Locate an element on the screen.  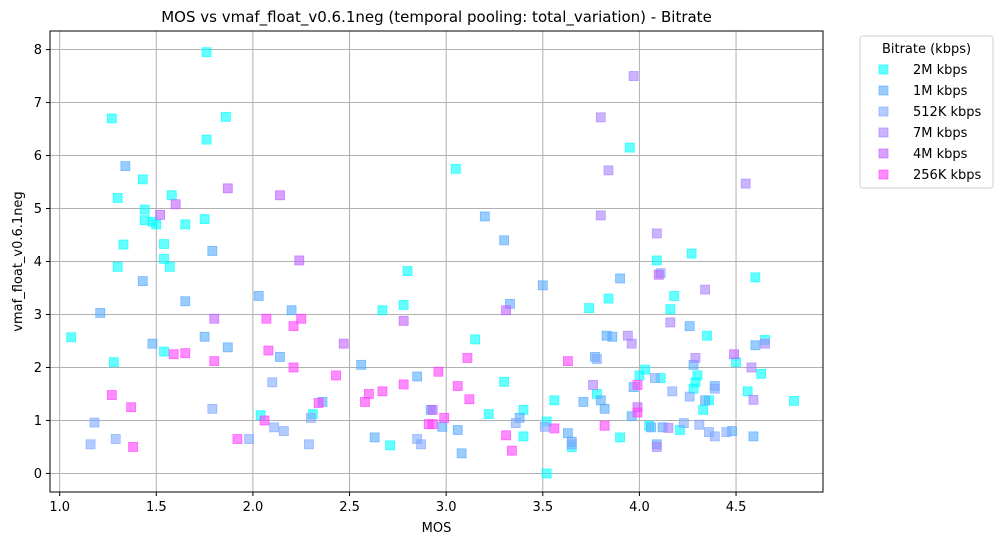
y-tick-label: 3 is located at coordinates (38, 315).